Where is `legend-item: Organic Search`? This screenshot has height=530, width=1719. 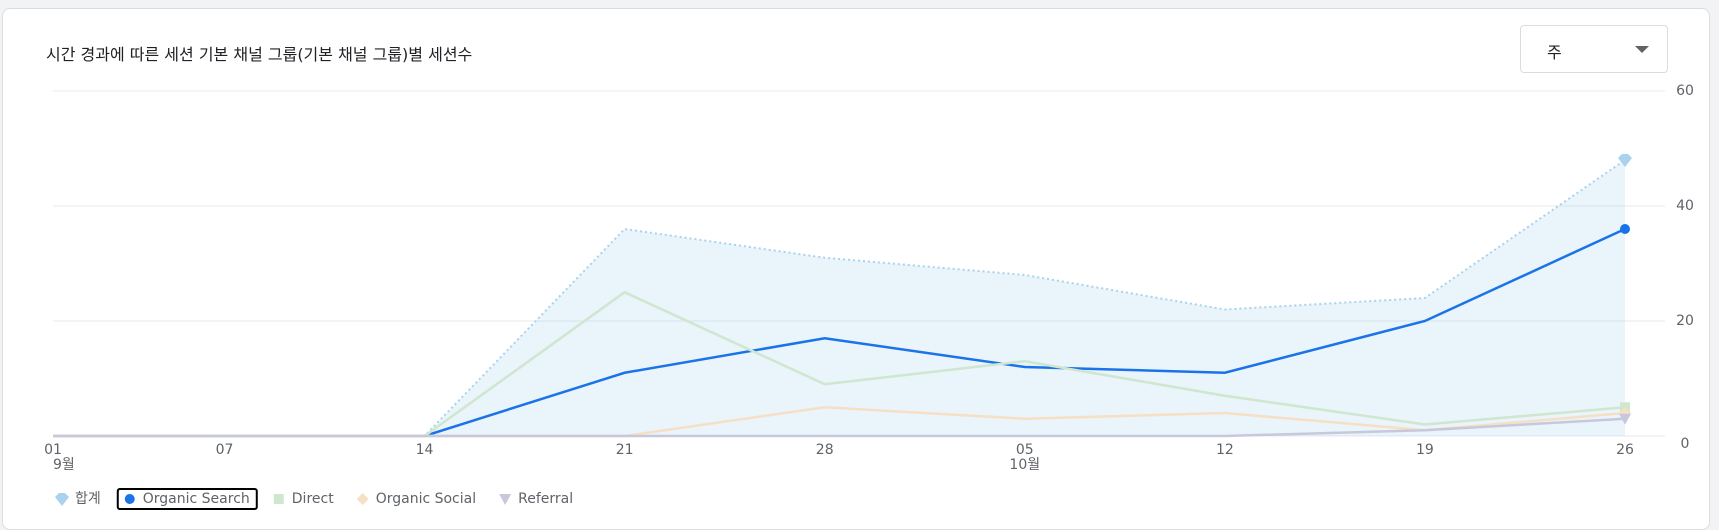 legend-item: Organic Search is located at coordinates (187, 499).